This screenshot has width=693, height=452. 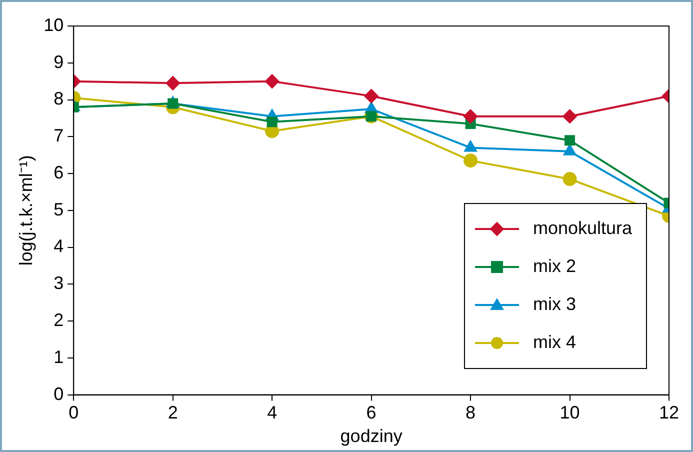 I want to click on legend-label: mix 2, so click(x=554, y=267).